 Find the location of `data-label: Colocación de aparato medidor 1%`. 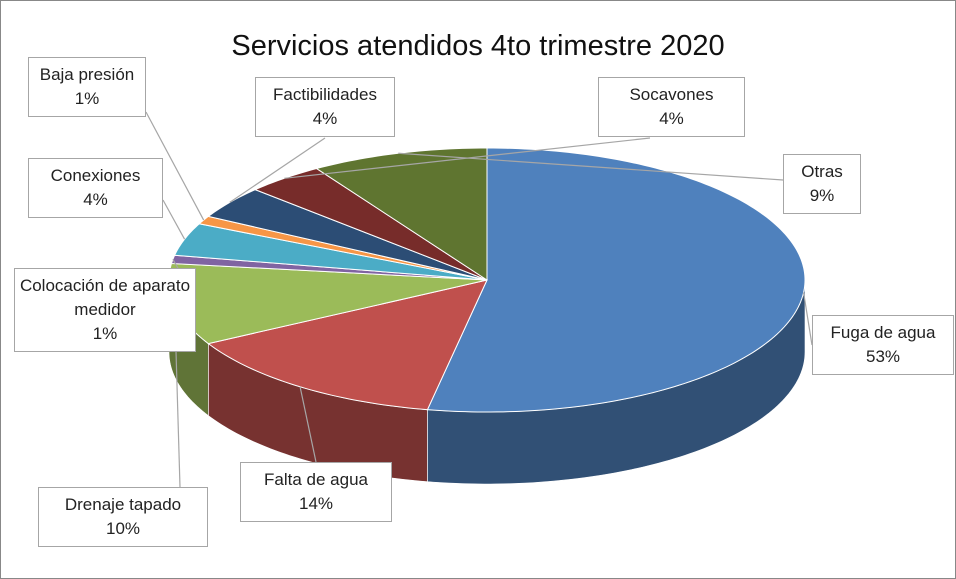

data-label: Colocación de aparato medidor 1% is located at coordinates (105, 310).